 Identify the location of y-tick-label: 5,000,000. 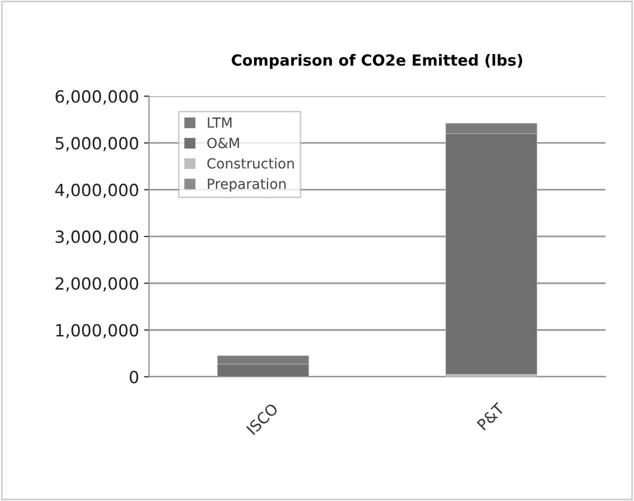
(97, 144).